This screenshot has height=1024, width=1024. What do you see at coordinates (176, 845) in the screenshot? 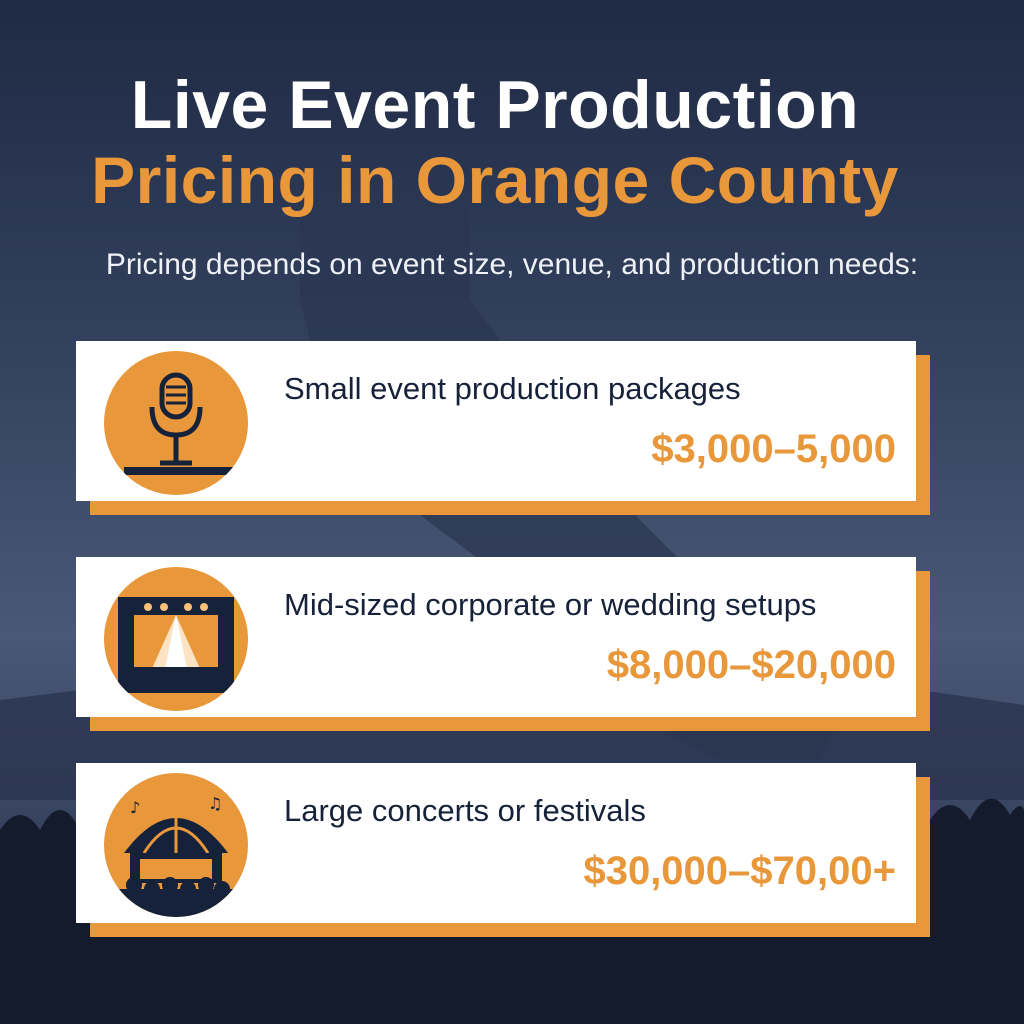
I see `festival-tent-icon: ♪ ♫` at bounding box center [176, 845].